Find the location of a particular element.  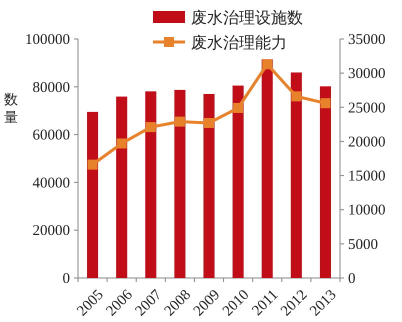

y2-tick-label: 0 is located at coordinates (352, 279).